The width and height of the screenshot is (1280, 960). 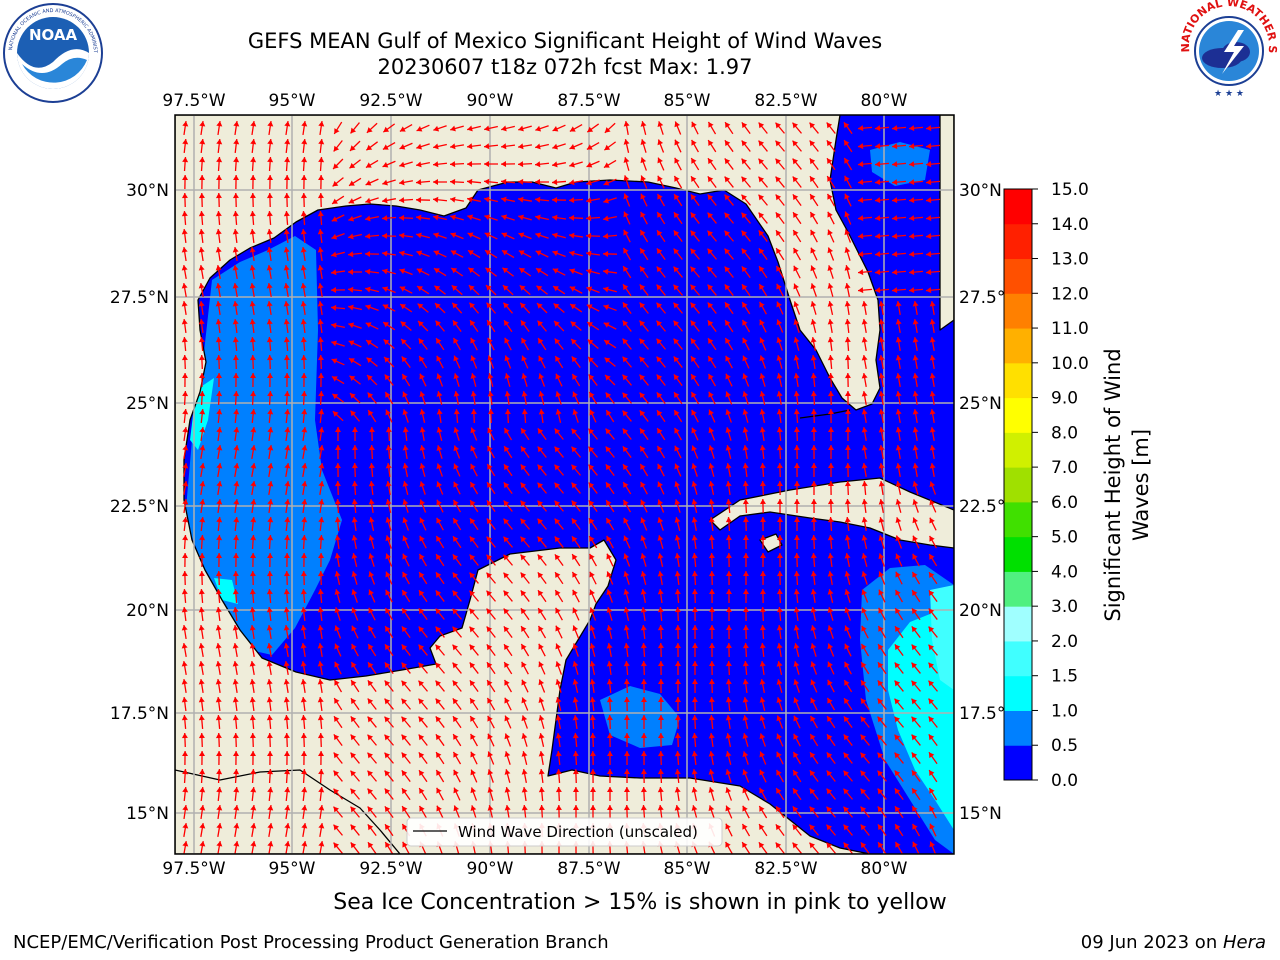 I want to click on lat-tick-label-right: 25°N, so click(x=980, y=404).